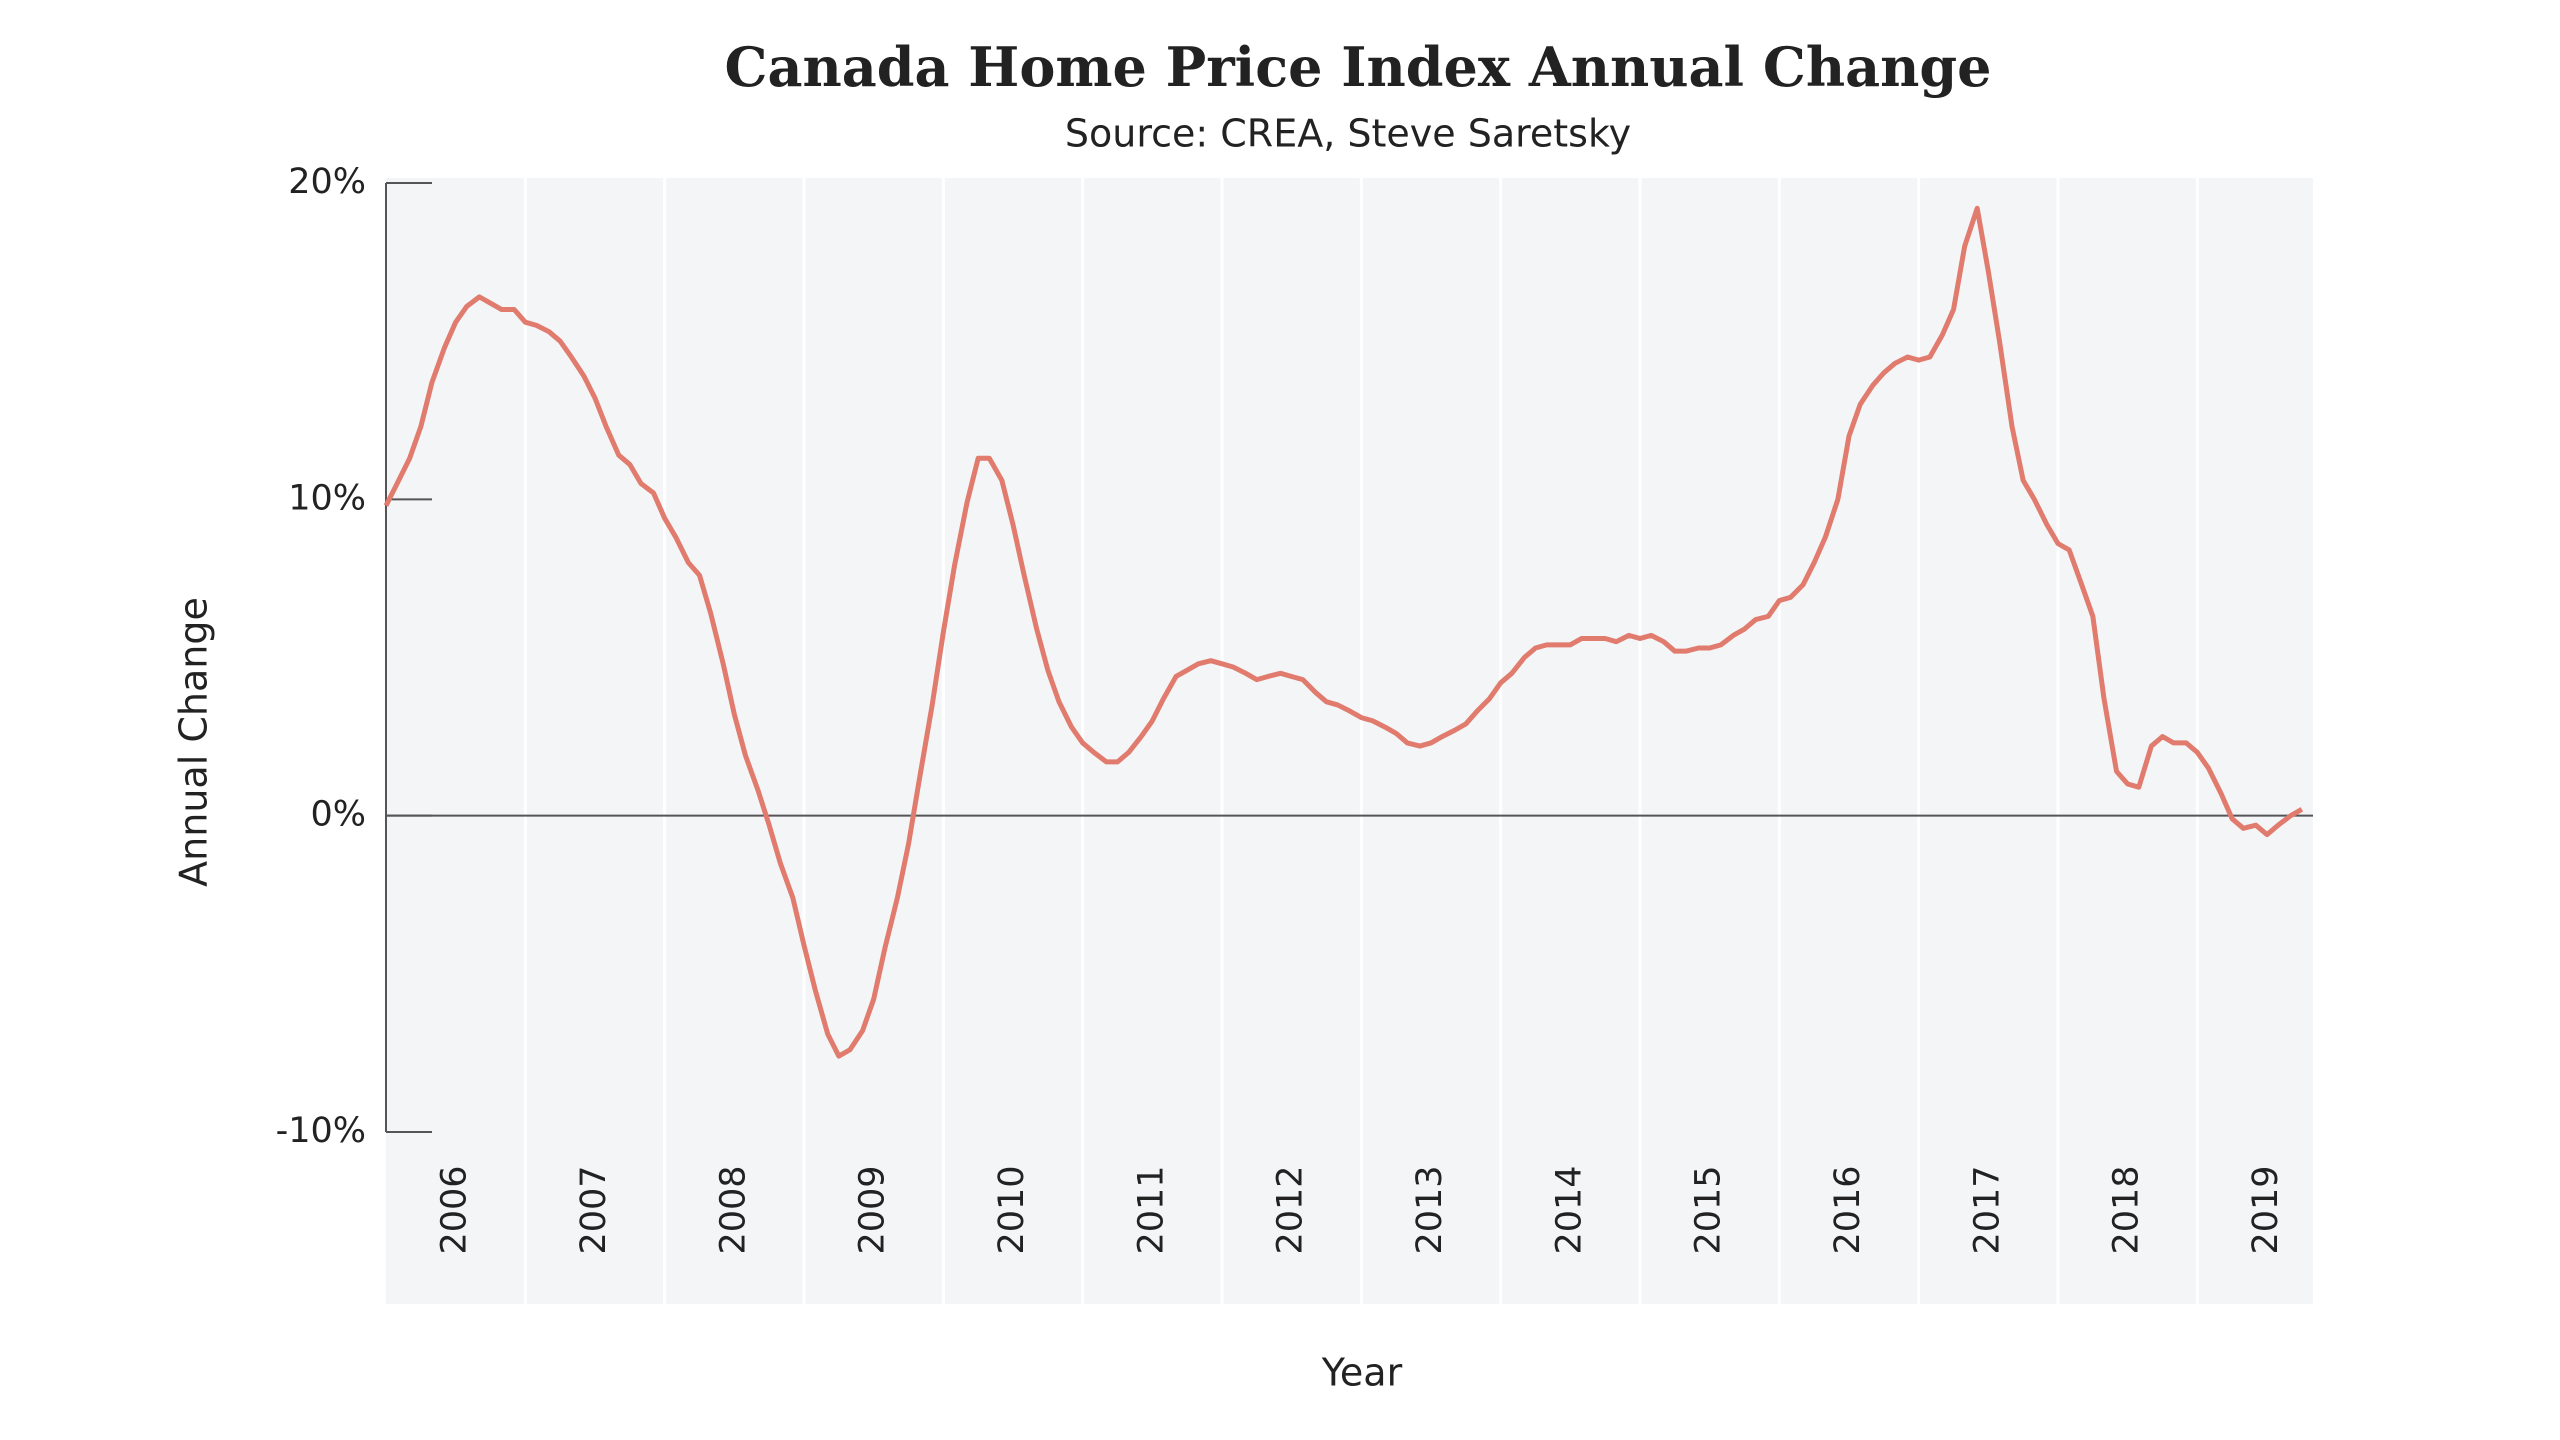 Image resolution: width=2560 pixels, height=1440 pixels. I want to click on y-axis-label: Annual Change, so click(194, 742).